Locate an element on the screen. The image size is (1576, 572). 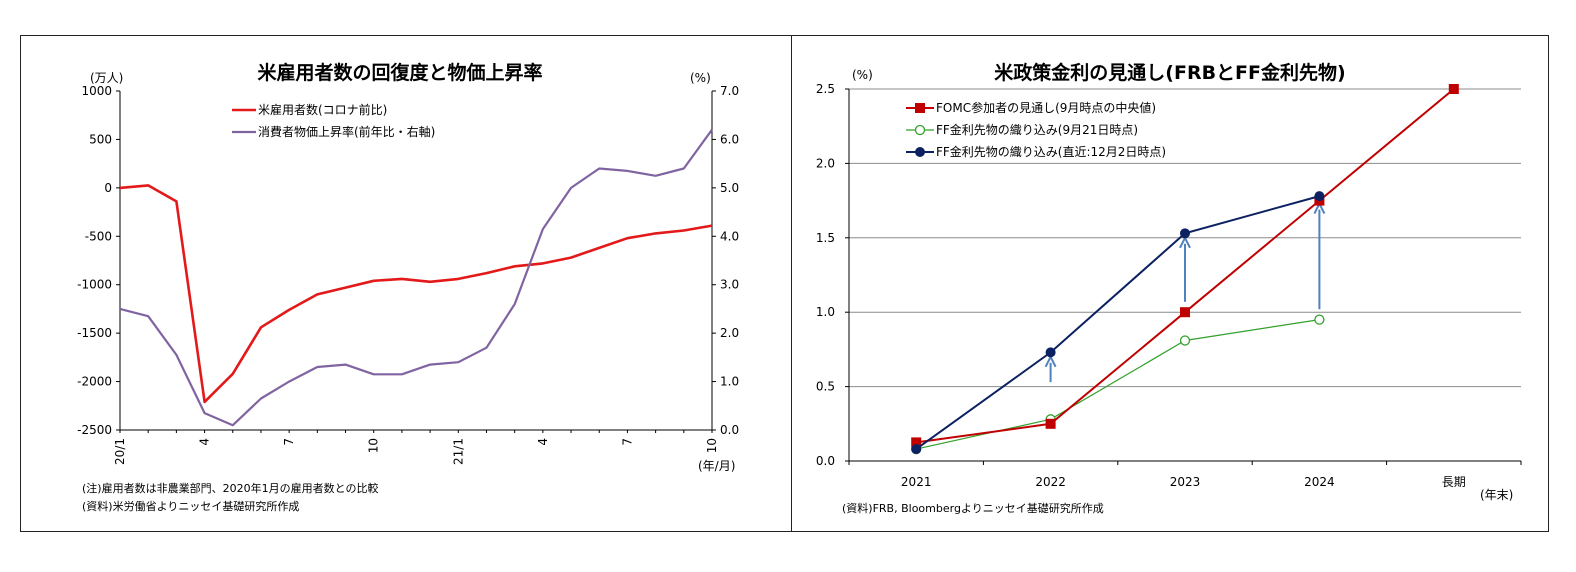
y-left-tick-label: 1000 is located at coordinates (96, 91).